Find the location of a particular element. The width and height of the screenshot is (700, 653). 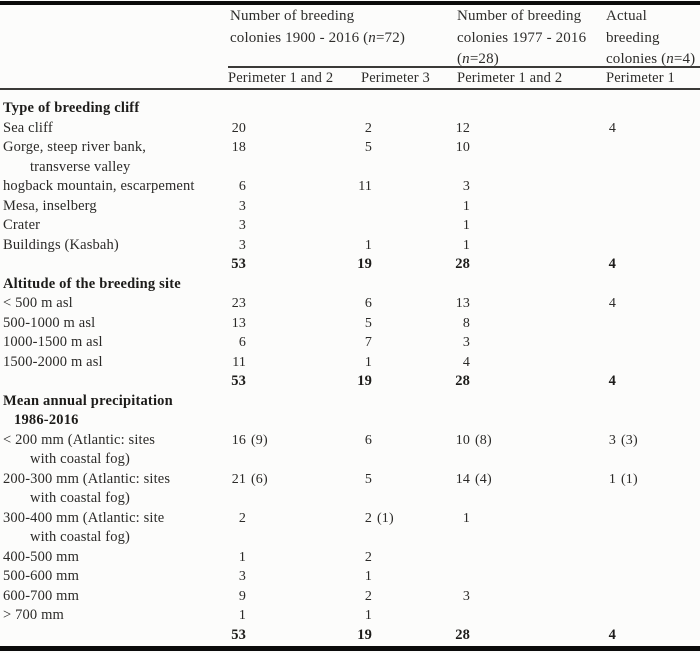

group2-line1: Number of breeding is located at coordinates (519, 16).